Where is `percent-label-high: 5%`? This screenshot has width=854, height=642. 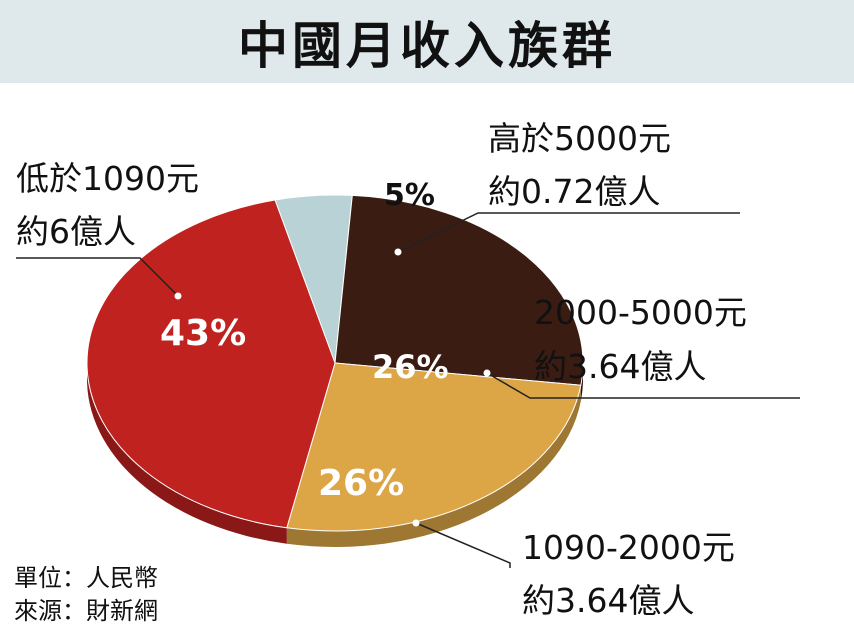 percent-label-high: 5% is located at coordinates (409, 195).